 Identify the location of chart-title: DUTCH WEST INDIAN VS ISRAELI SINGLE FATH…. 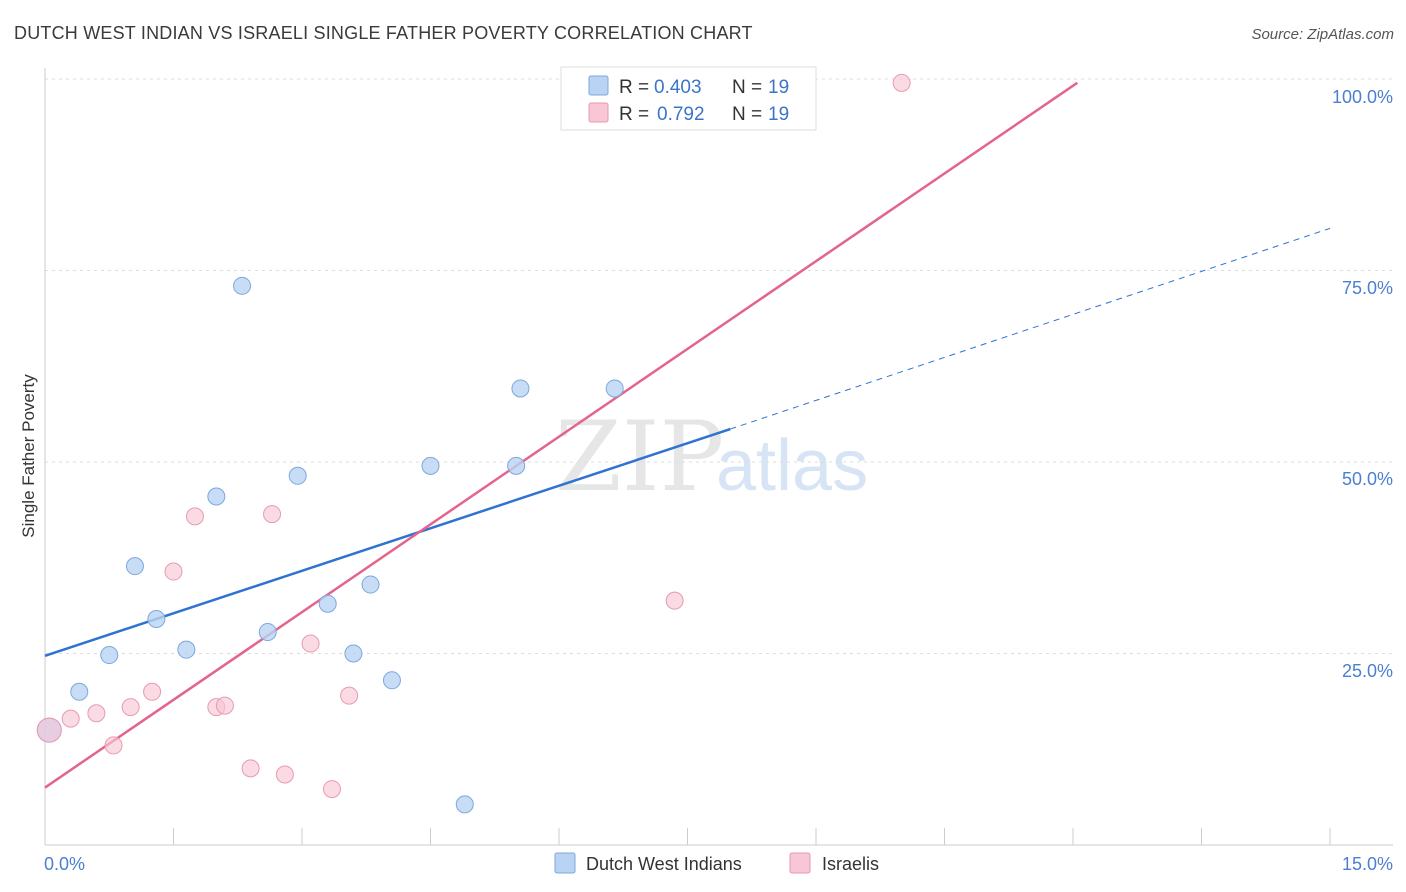
(383, 33).